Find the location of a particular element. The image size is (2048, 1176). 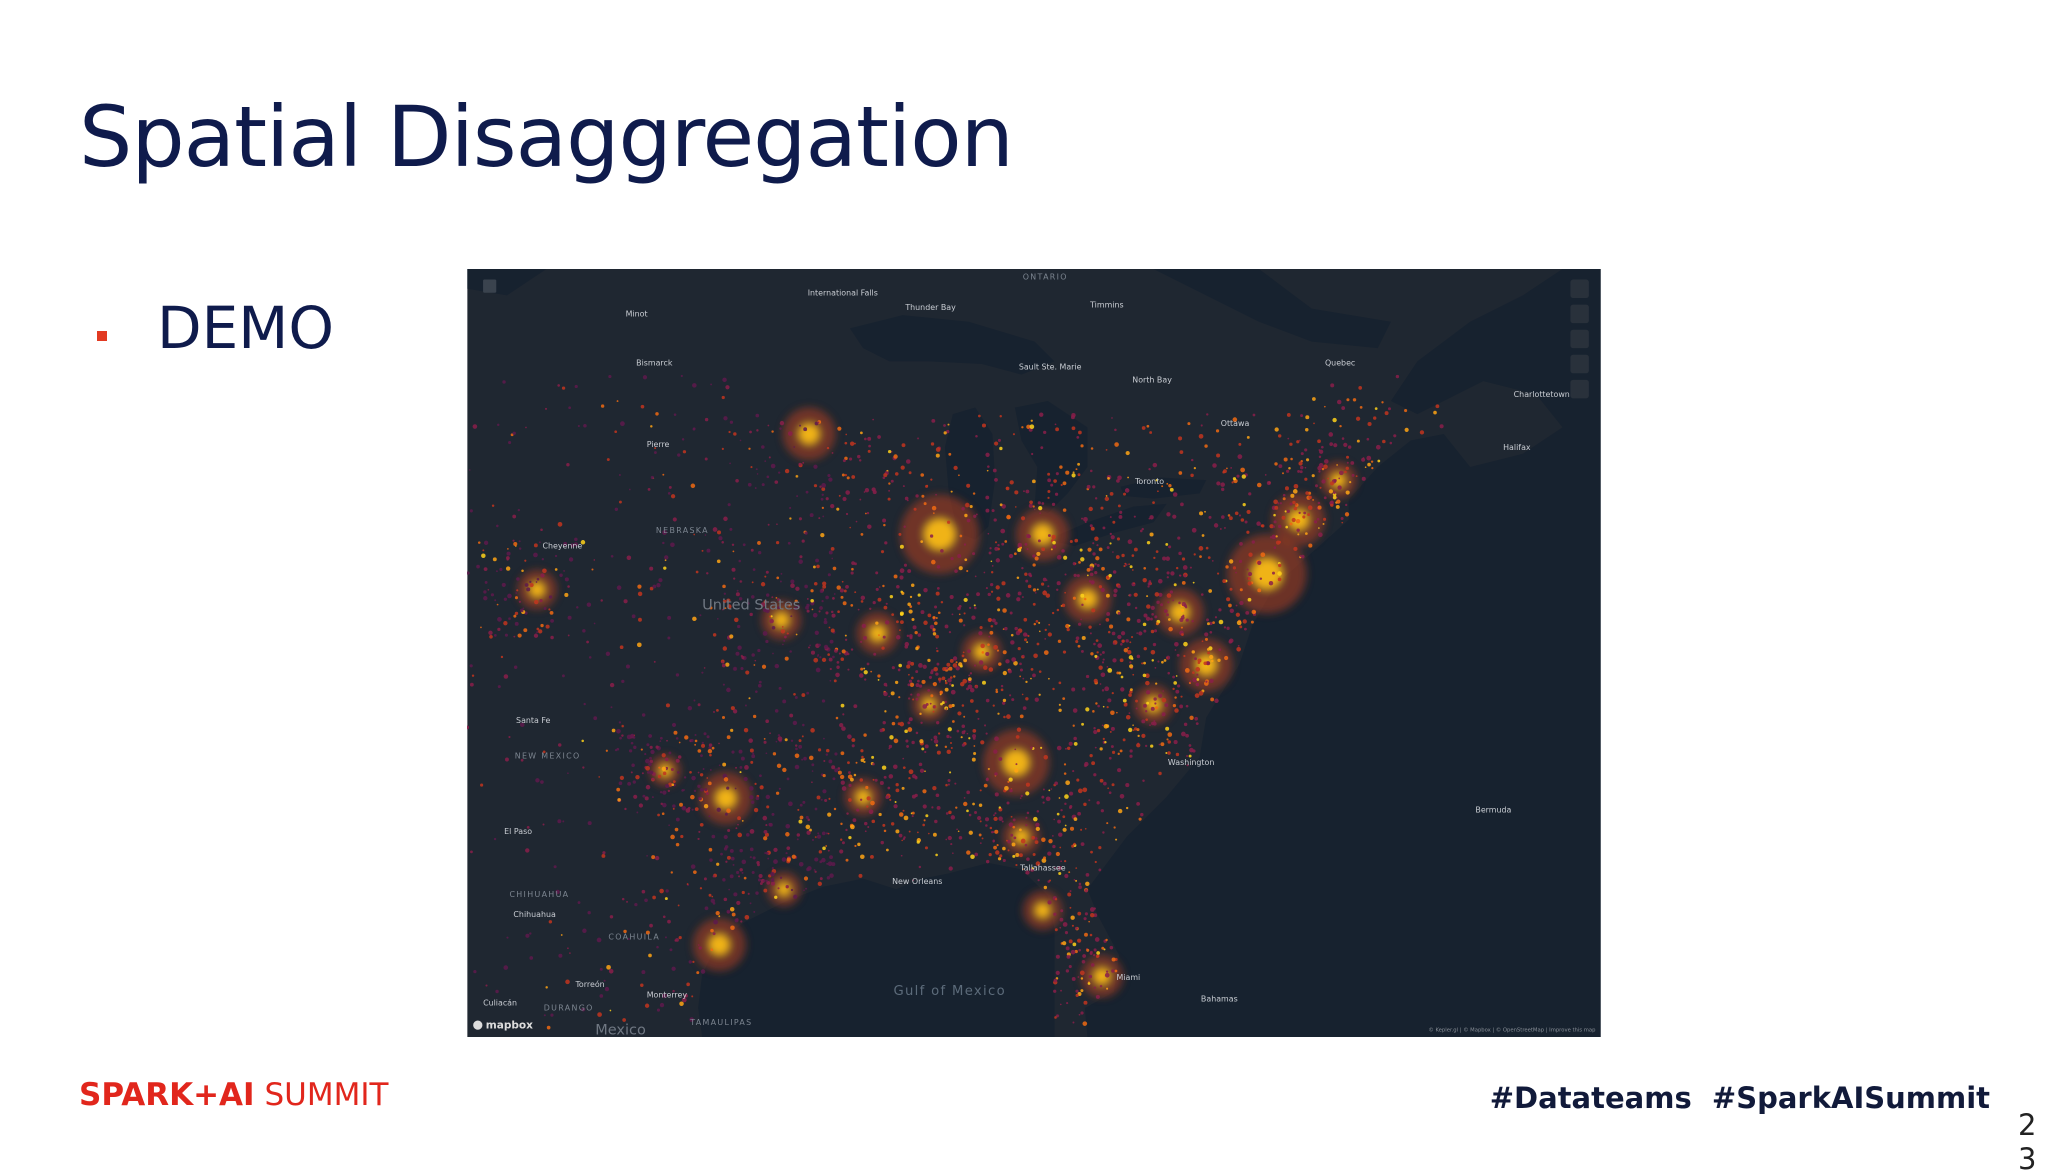

panel-toggle is located at coordinates (490, 286).